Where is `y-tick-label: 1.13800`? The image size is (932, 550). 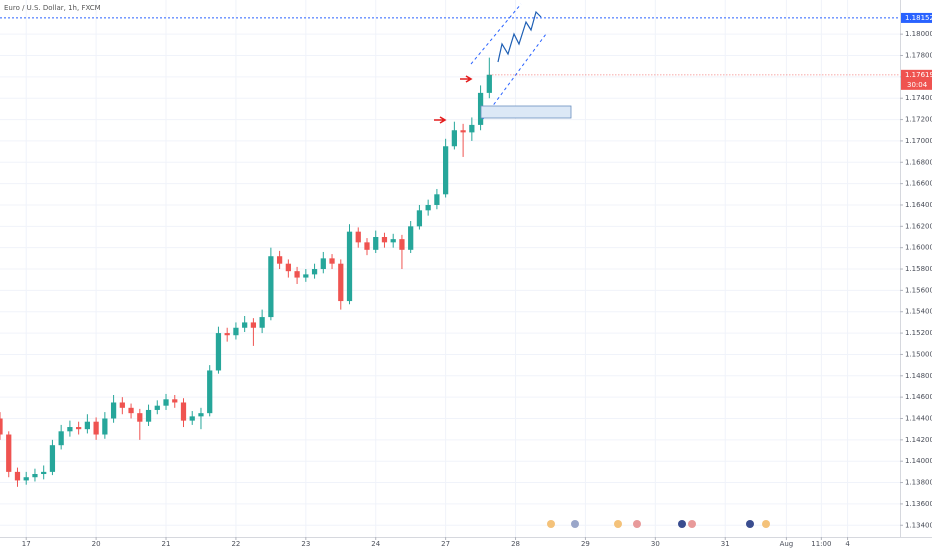
y-tick-label: 1.13800 is located at coordinates (918, 483).